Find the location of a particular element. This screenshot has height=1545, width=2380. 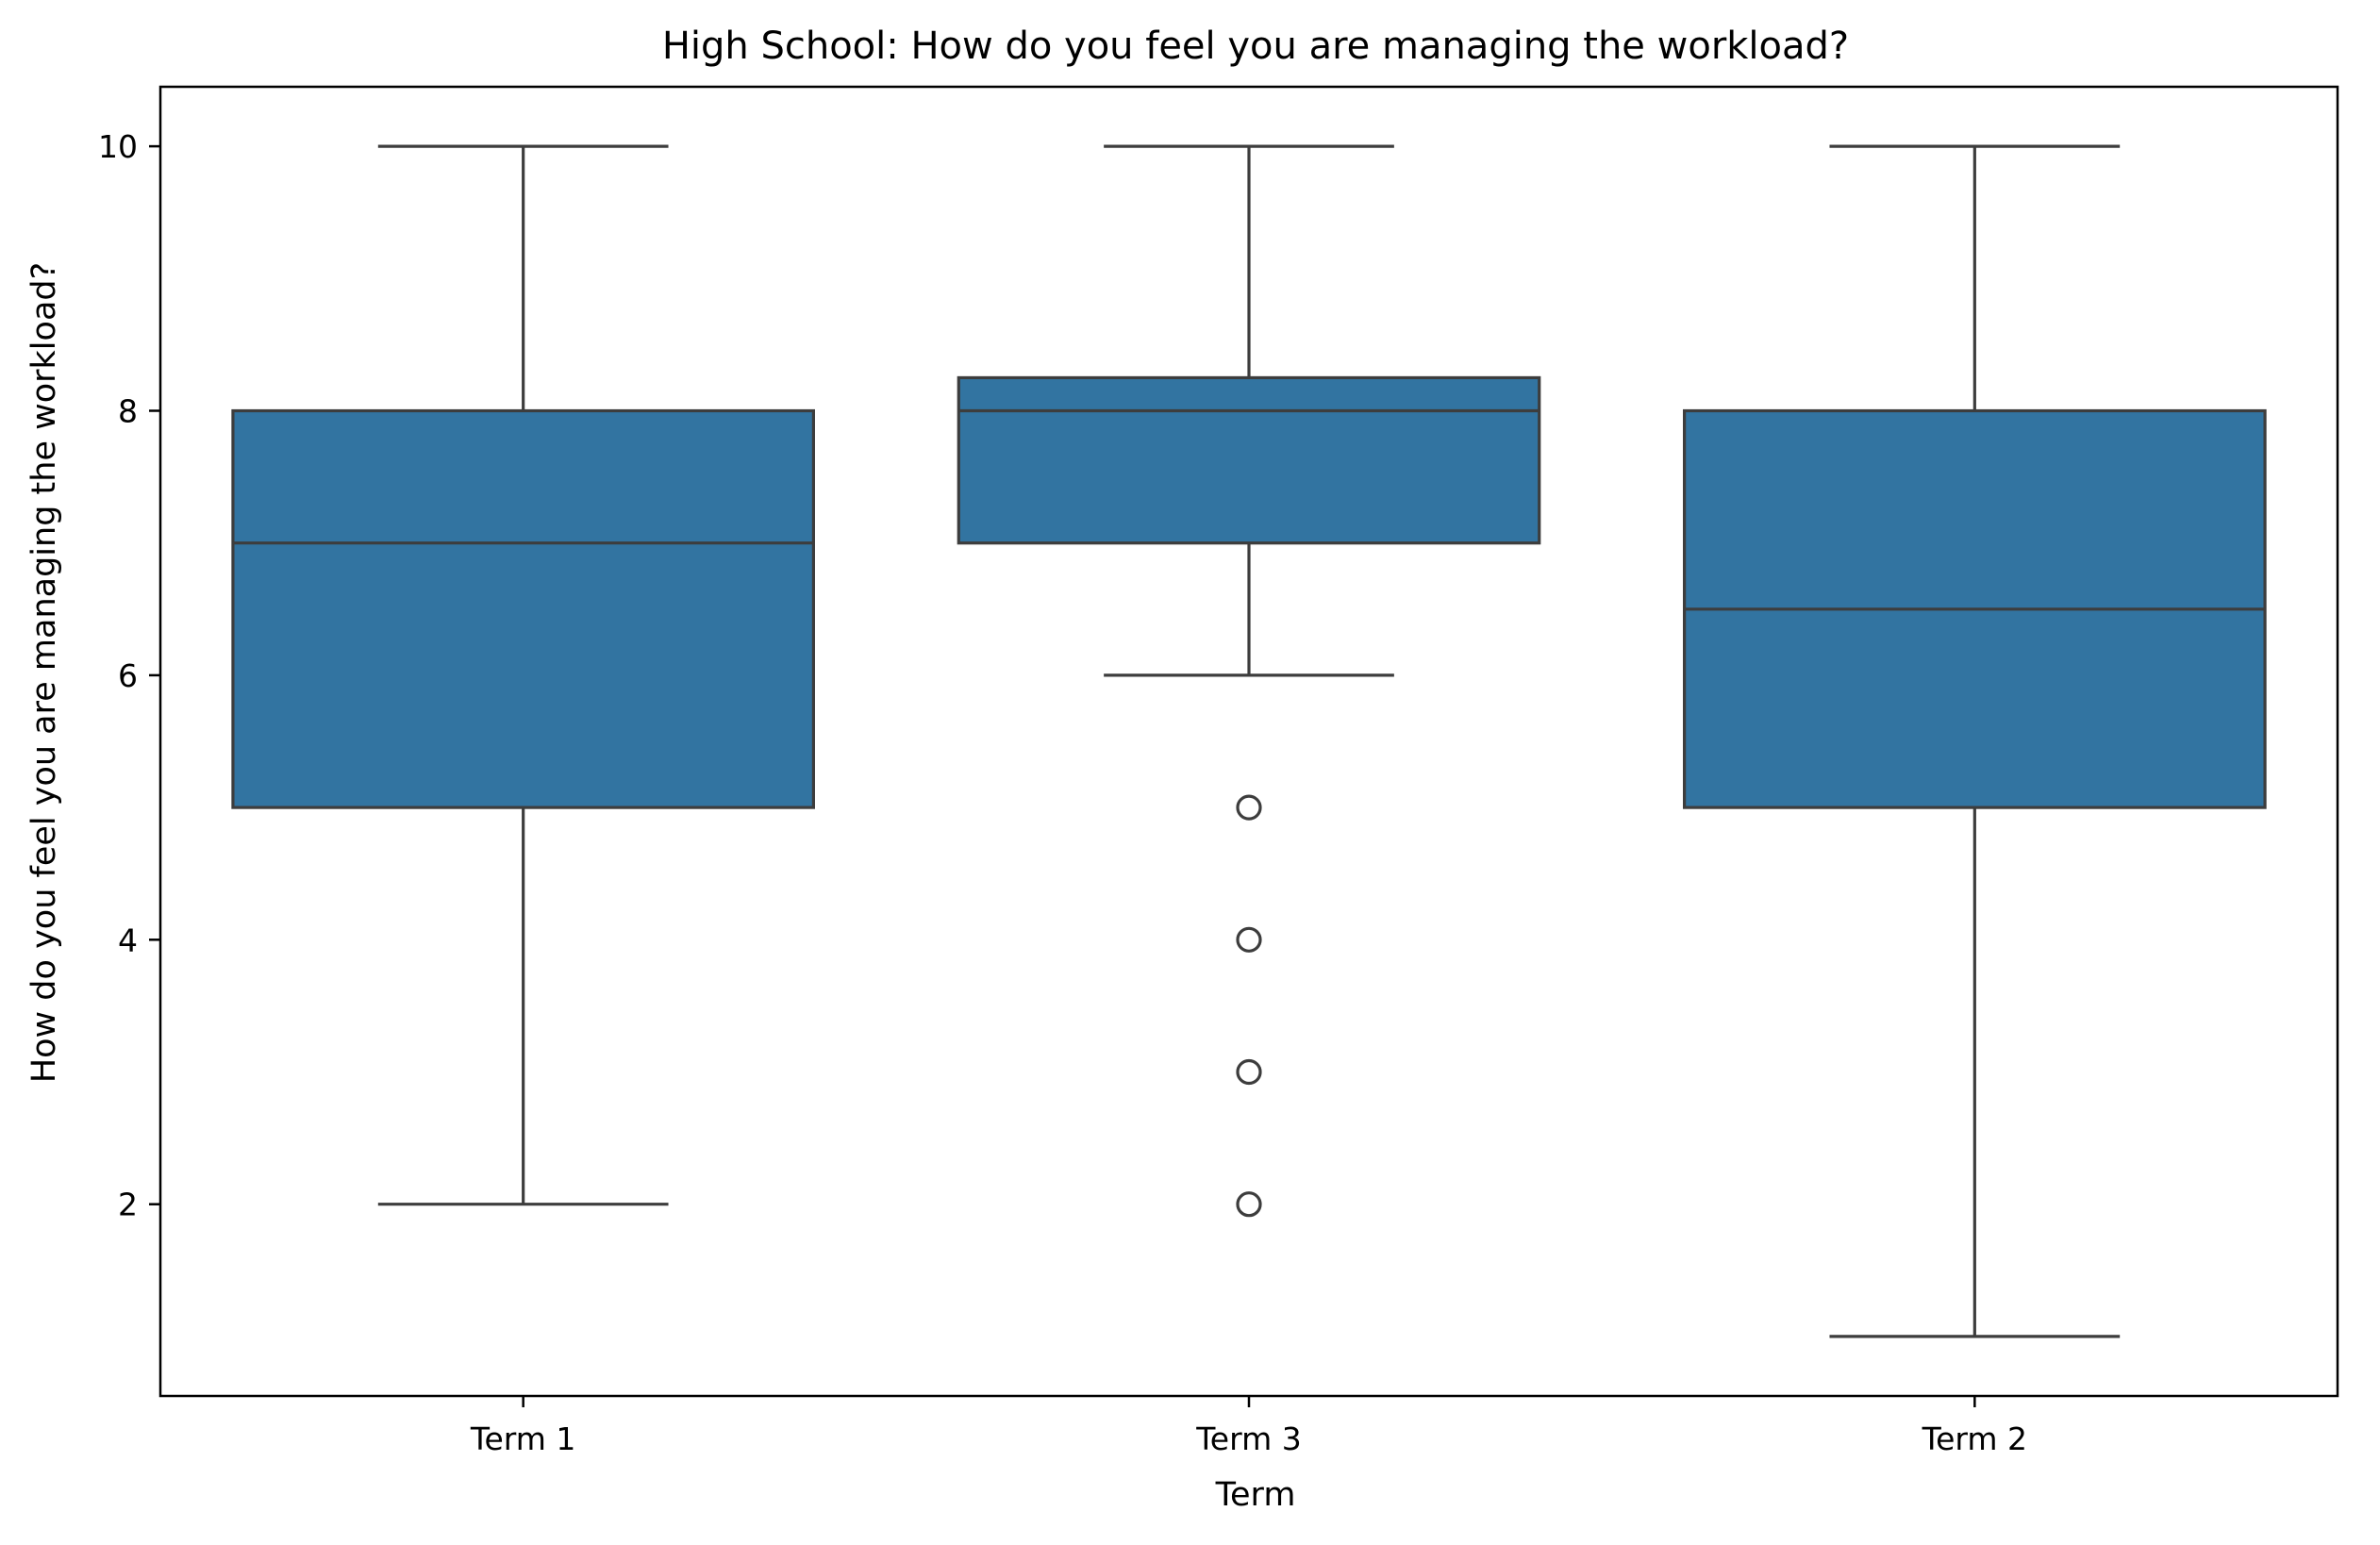

y-tick-label: 8 is located at coordinates (128, 410).